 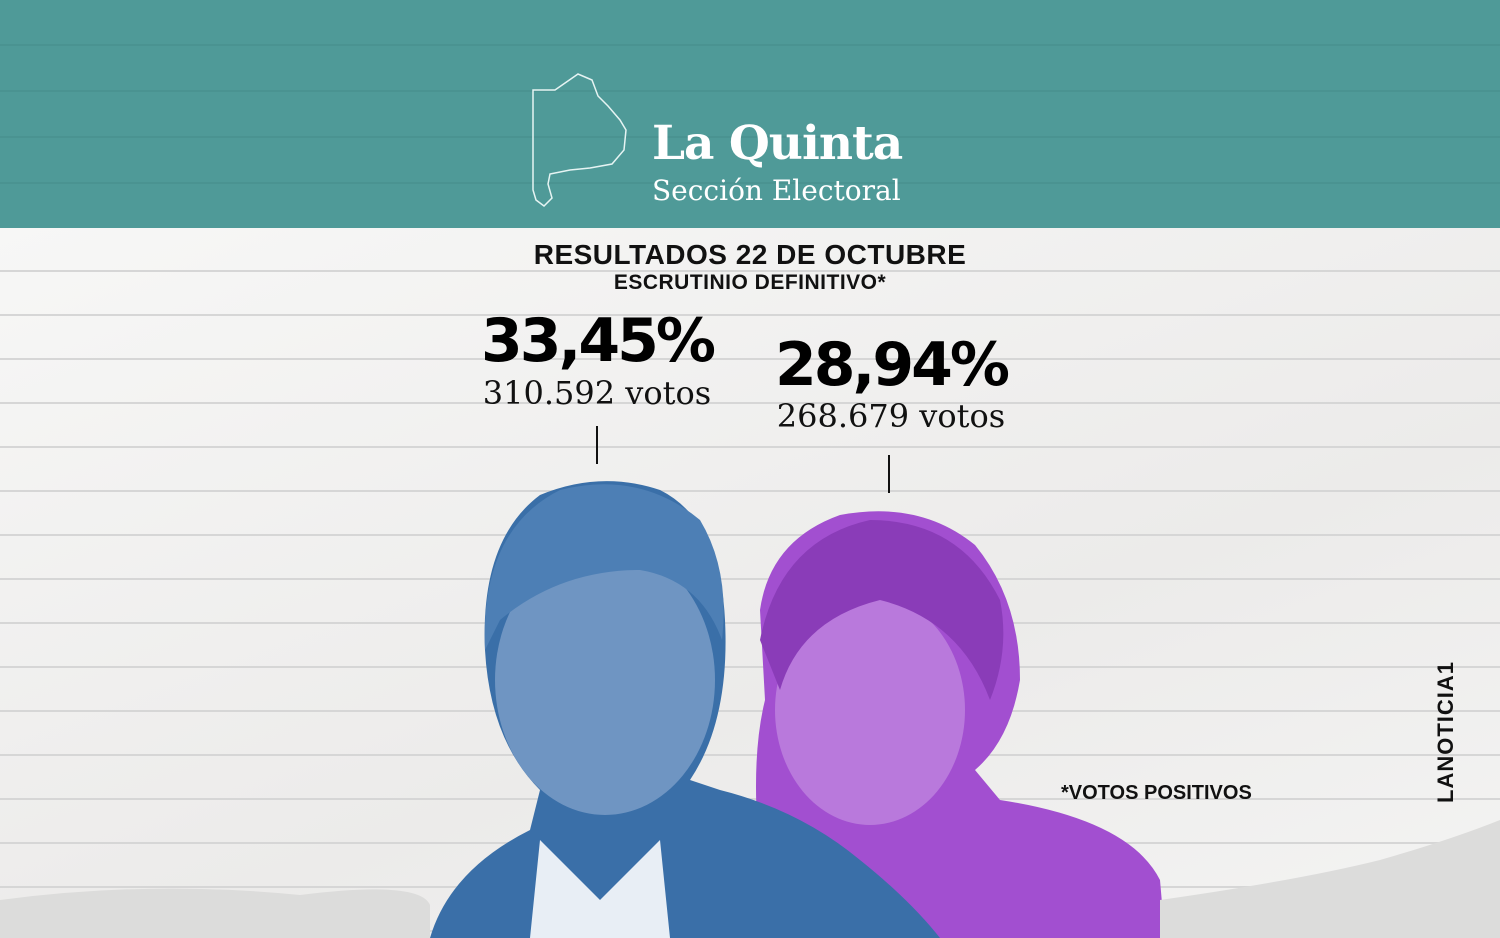 I want to click on candidate-2-votes: 268.679 votos, so click(x=891, y=416).